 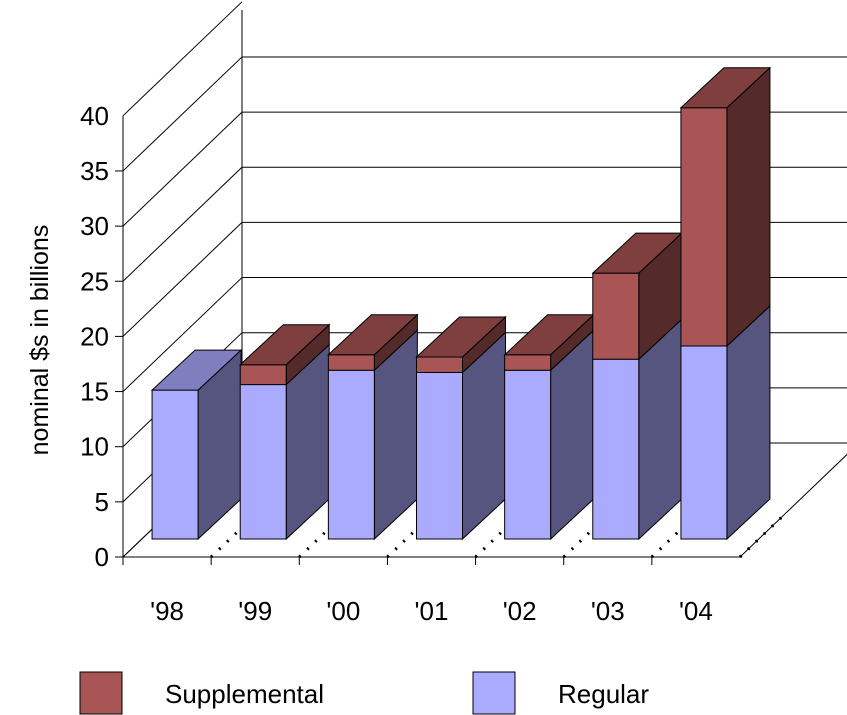 What do you see at coordinates (94, 116) in the screenshot?
I see `y-tick-label: 40` at bounding box center [94, 116].